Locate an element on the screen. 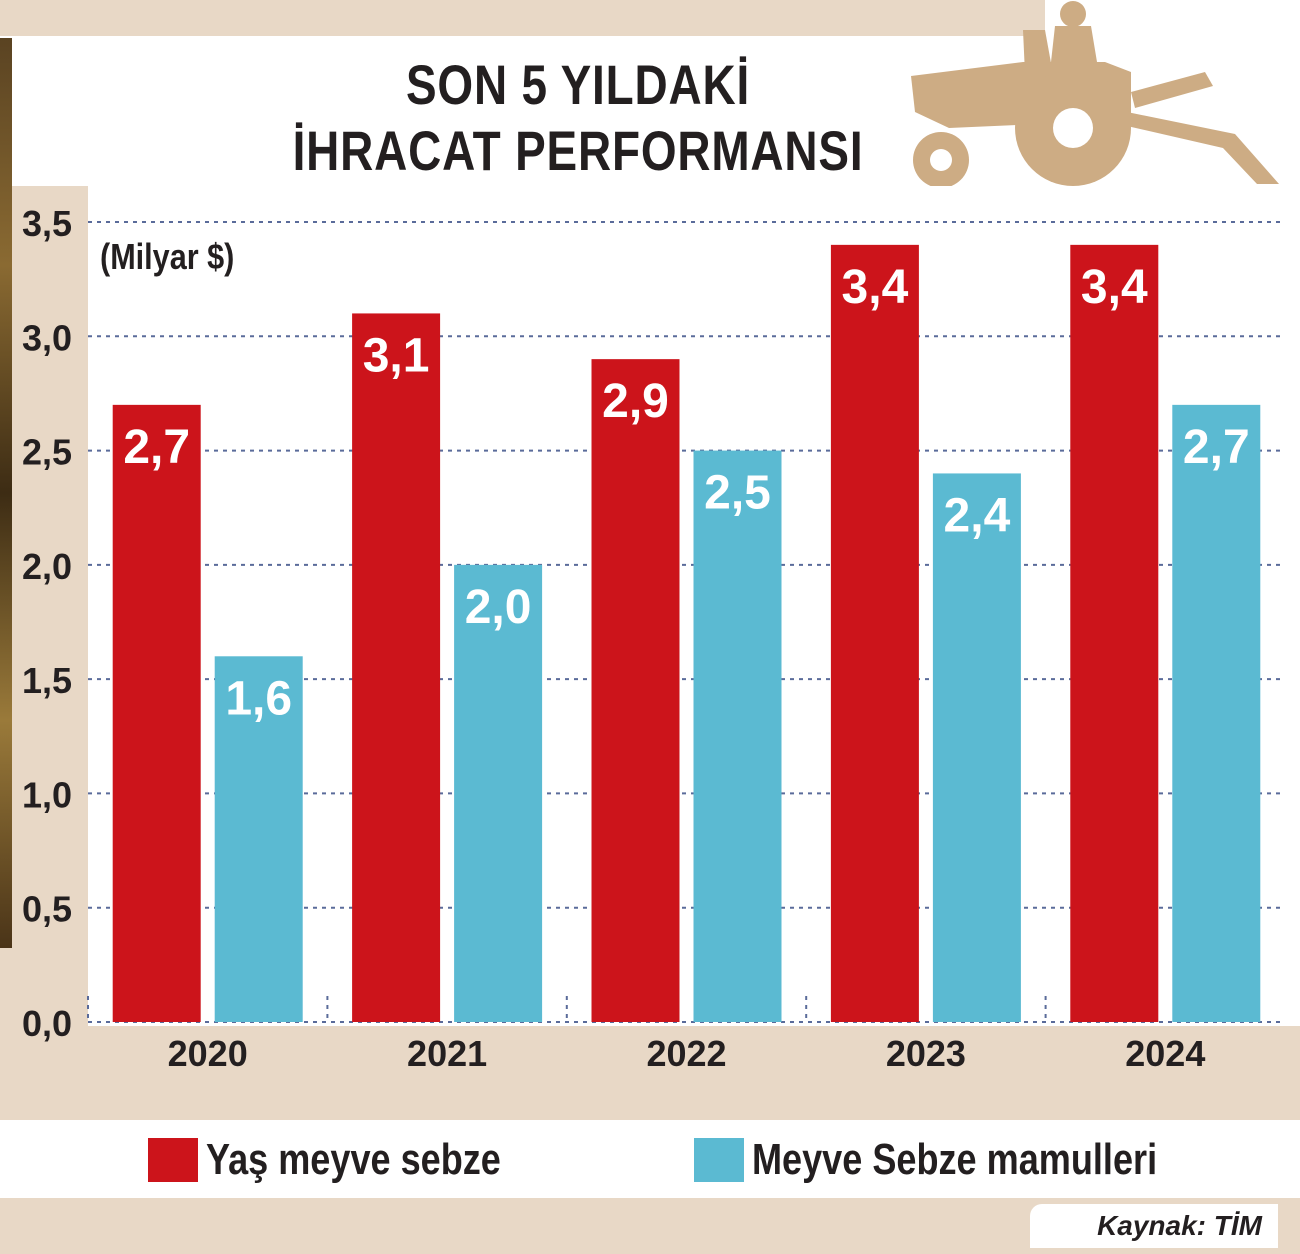  data-label: 3,1 is located at coordinates (396, 355).